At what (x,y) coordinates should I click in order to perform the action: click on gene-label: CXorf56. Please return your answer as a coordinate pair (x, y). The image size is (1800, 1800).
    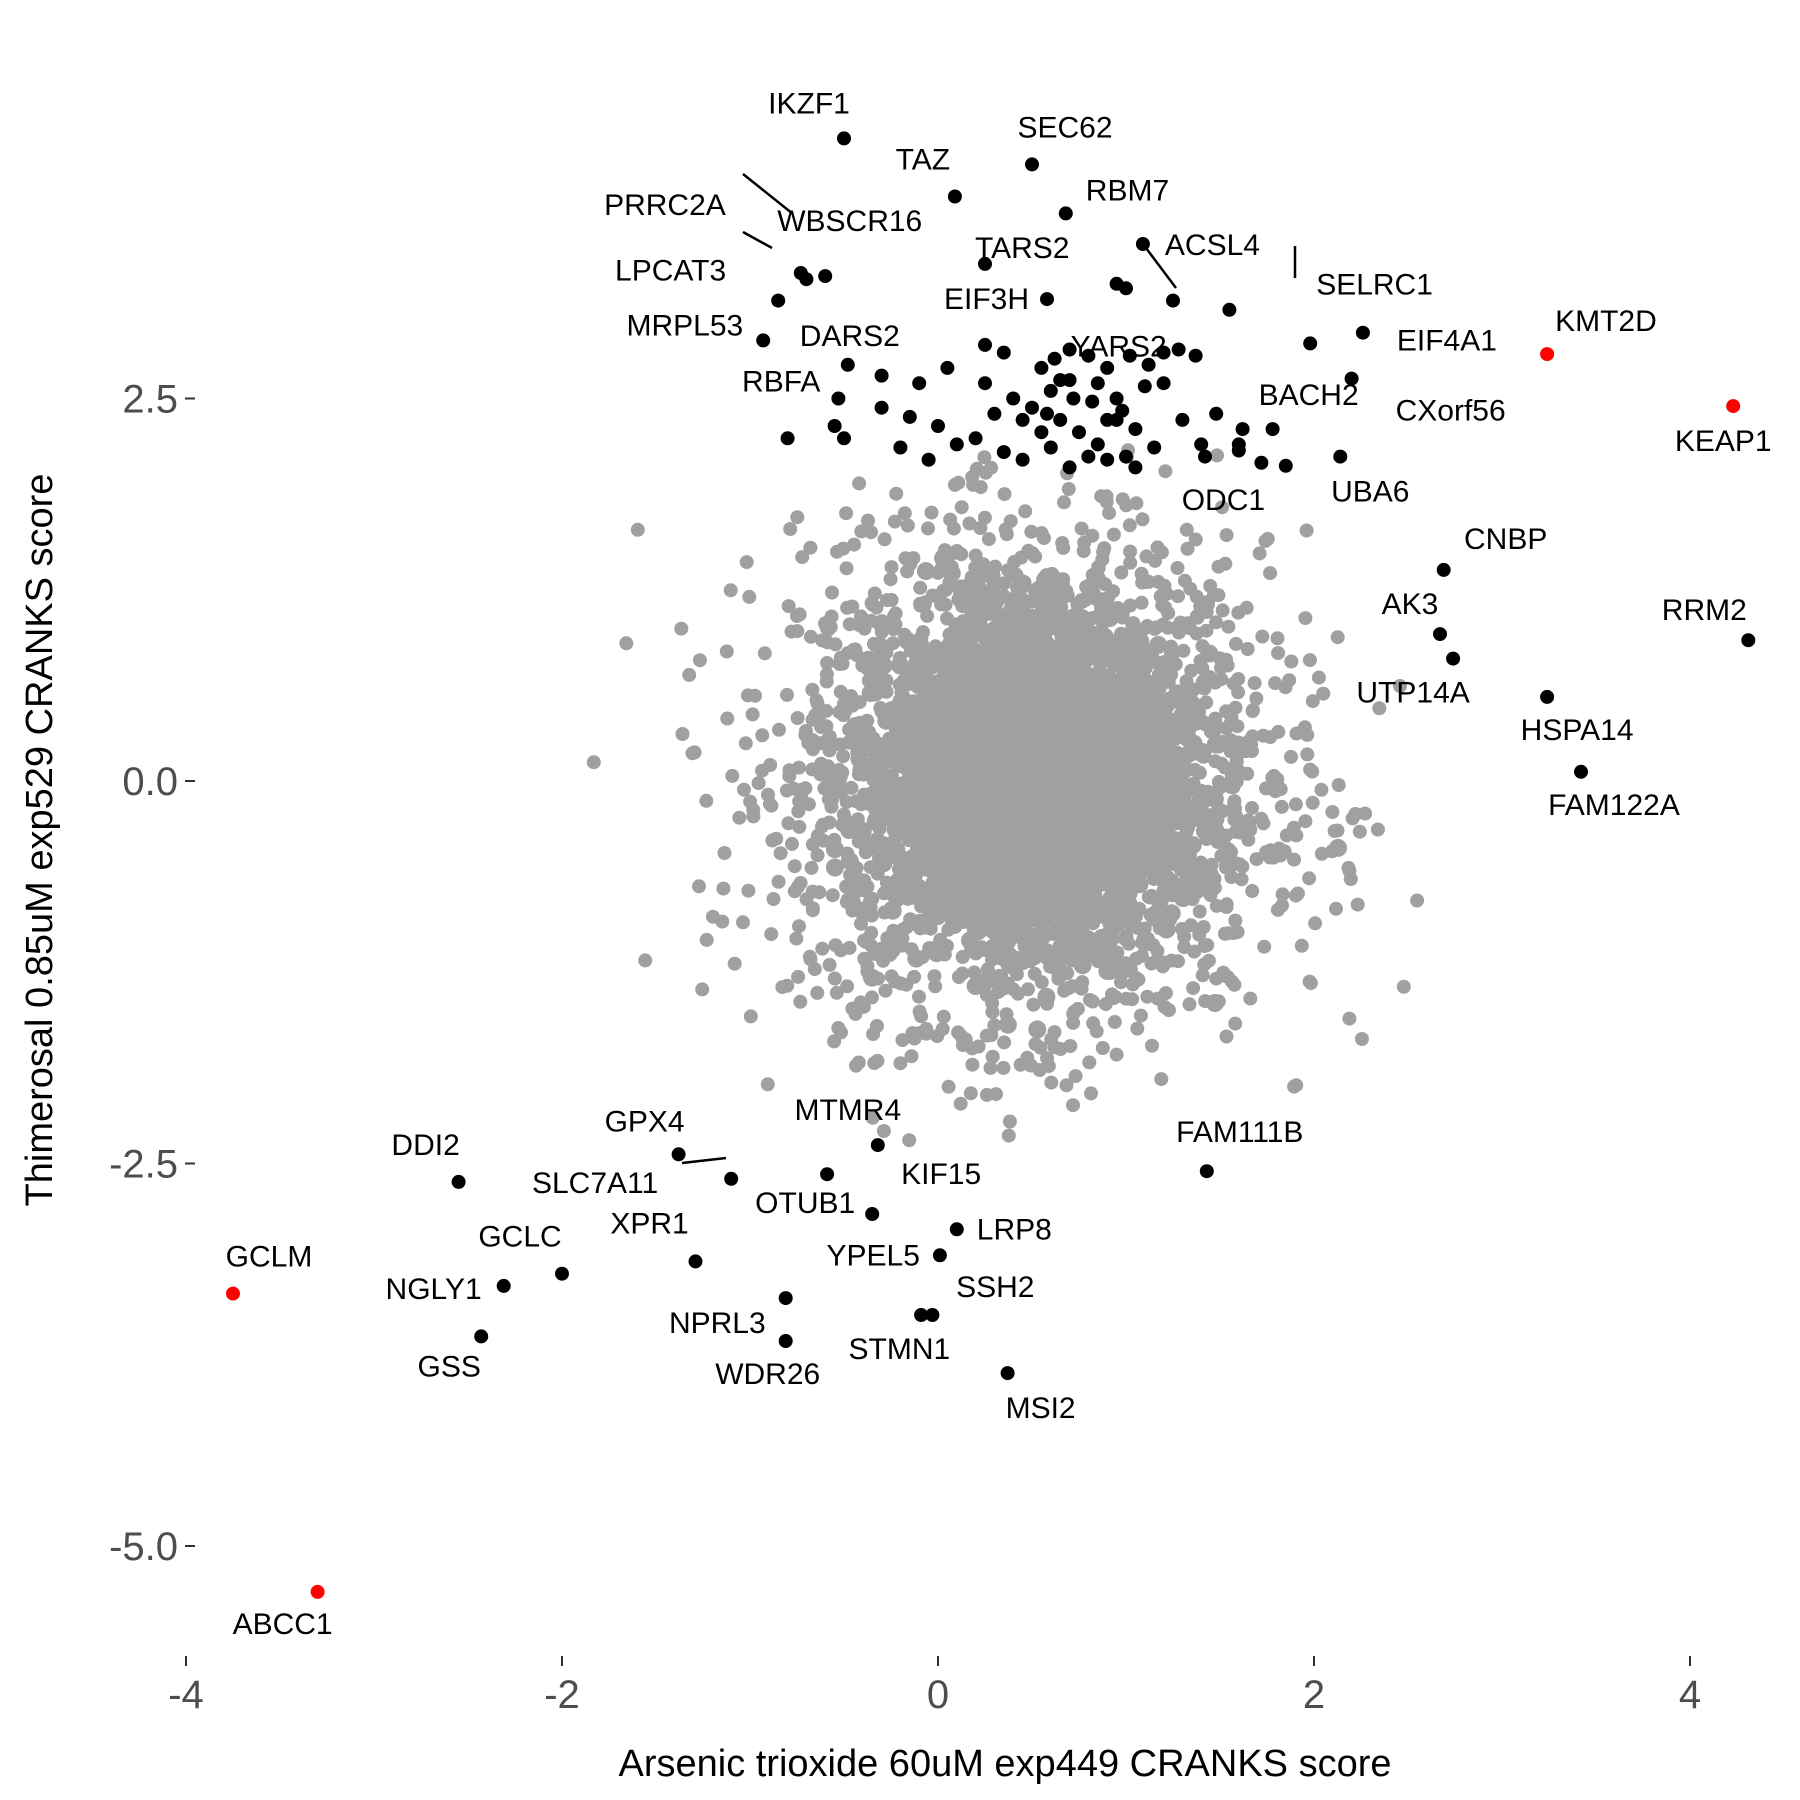
    Looking at the image, I should click on (1451, 411).